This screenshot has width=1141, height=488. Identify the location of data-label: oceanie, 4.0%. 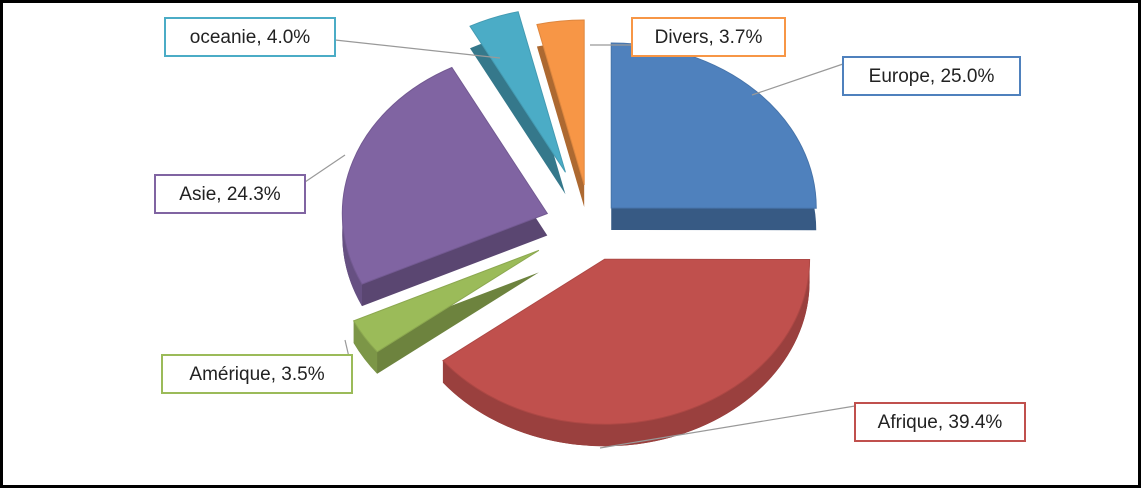
(250, 37).